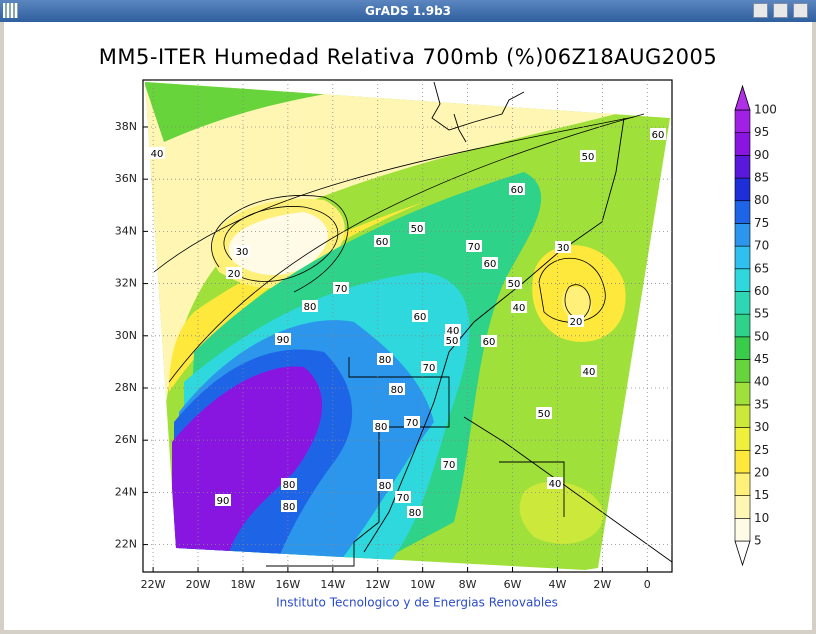 This screenshot has width=816, height=634. I want to click on x-tick-label: 12W, so click(377, 584).